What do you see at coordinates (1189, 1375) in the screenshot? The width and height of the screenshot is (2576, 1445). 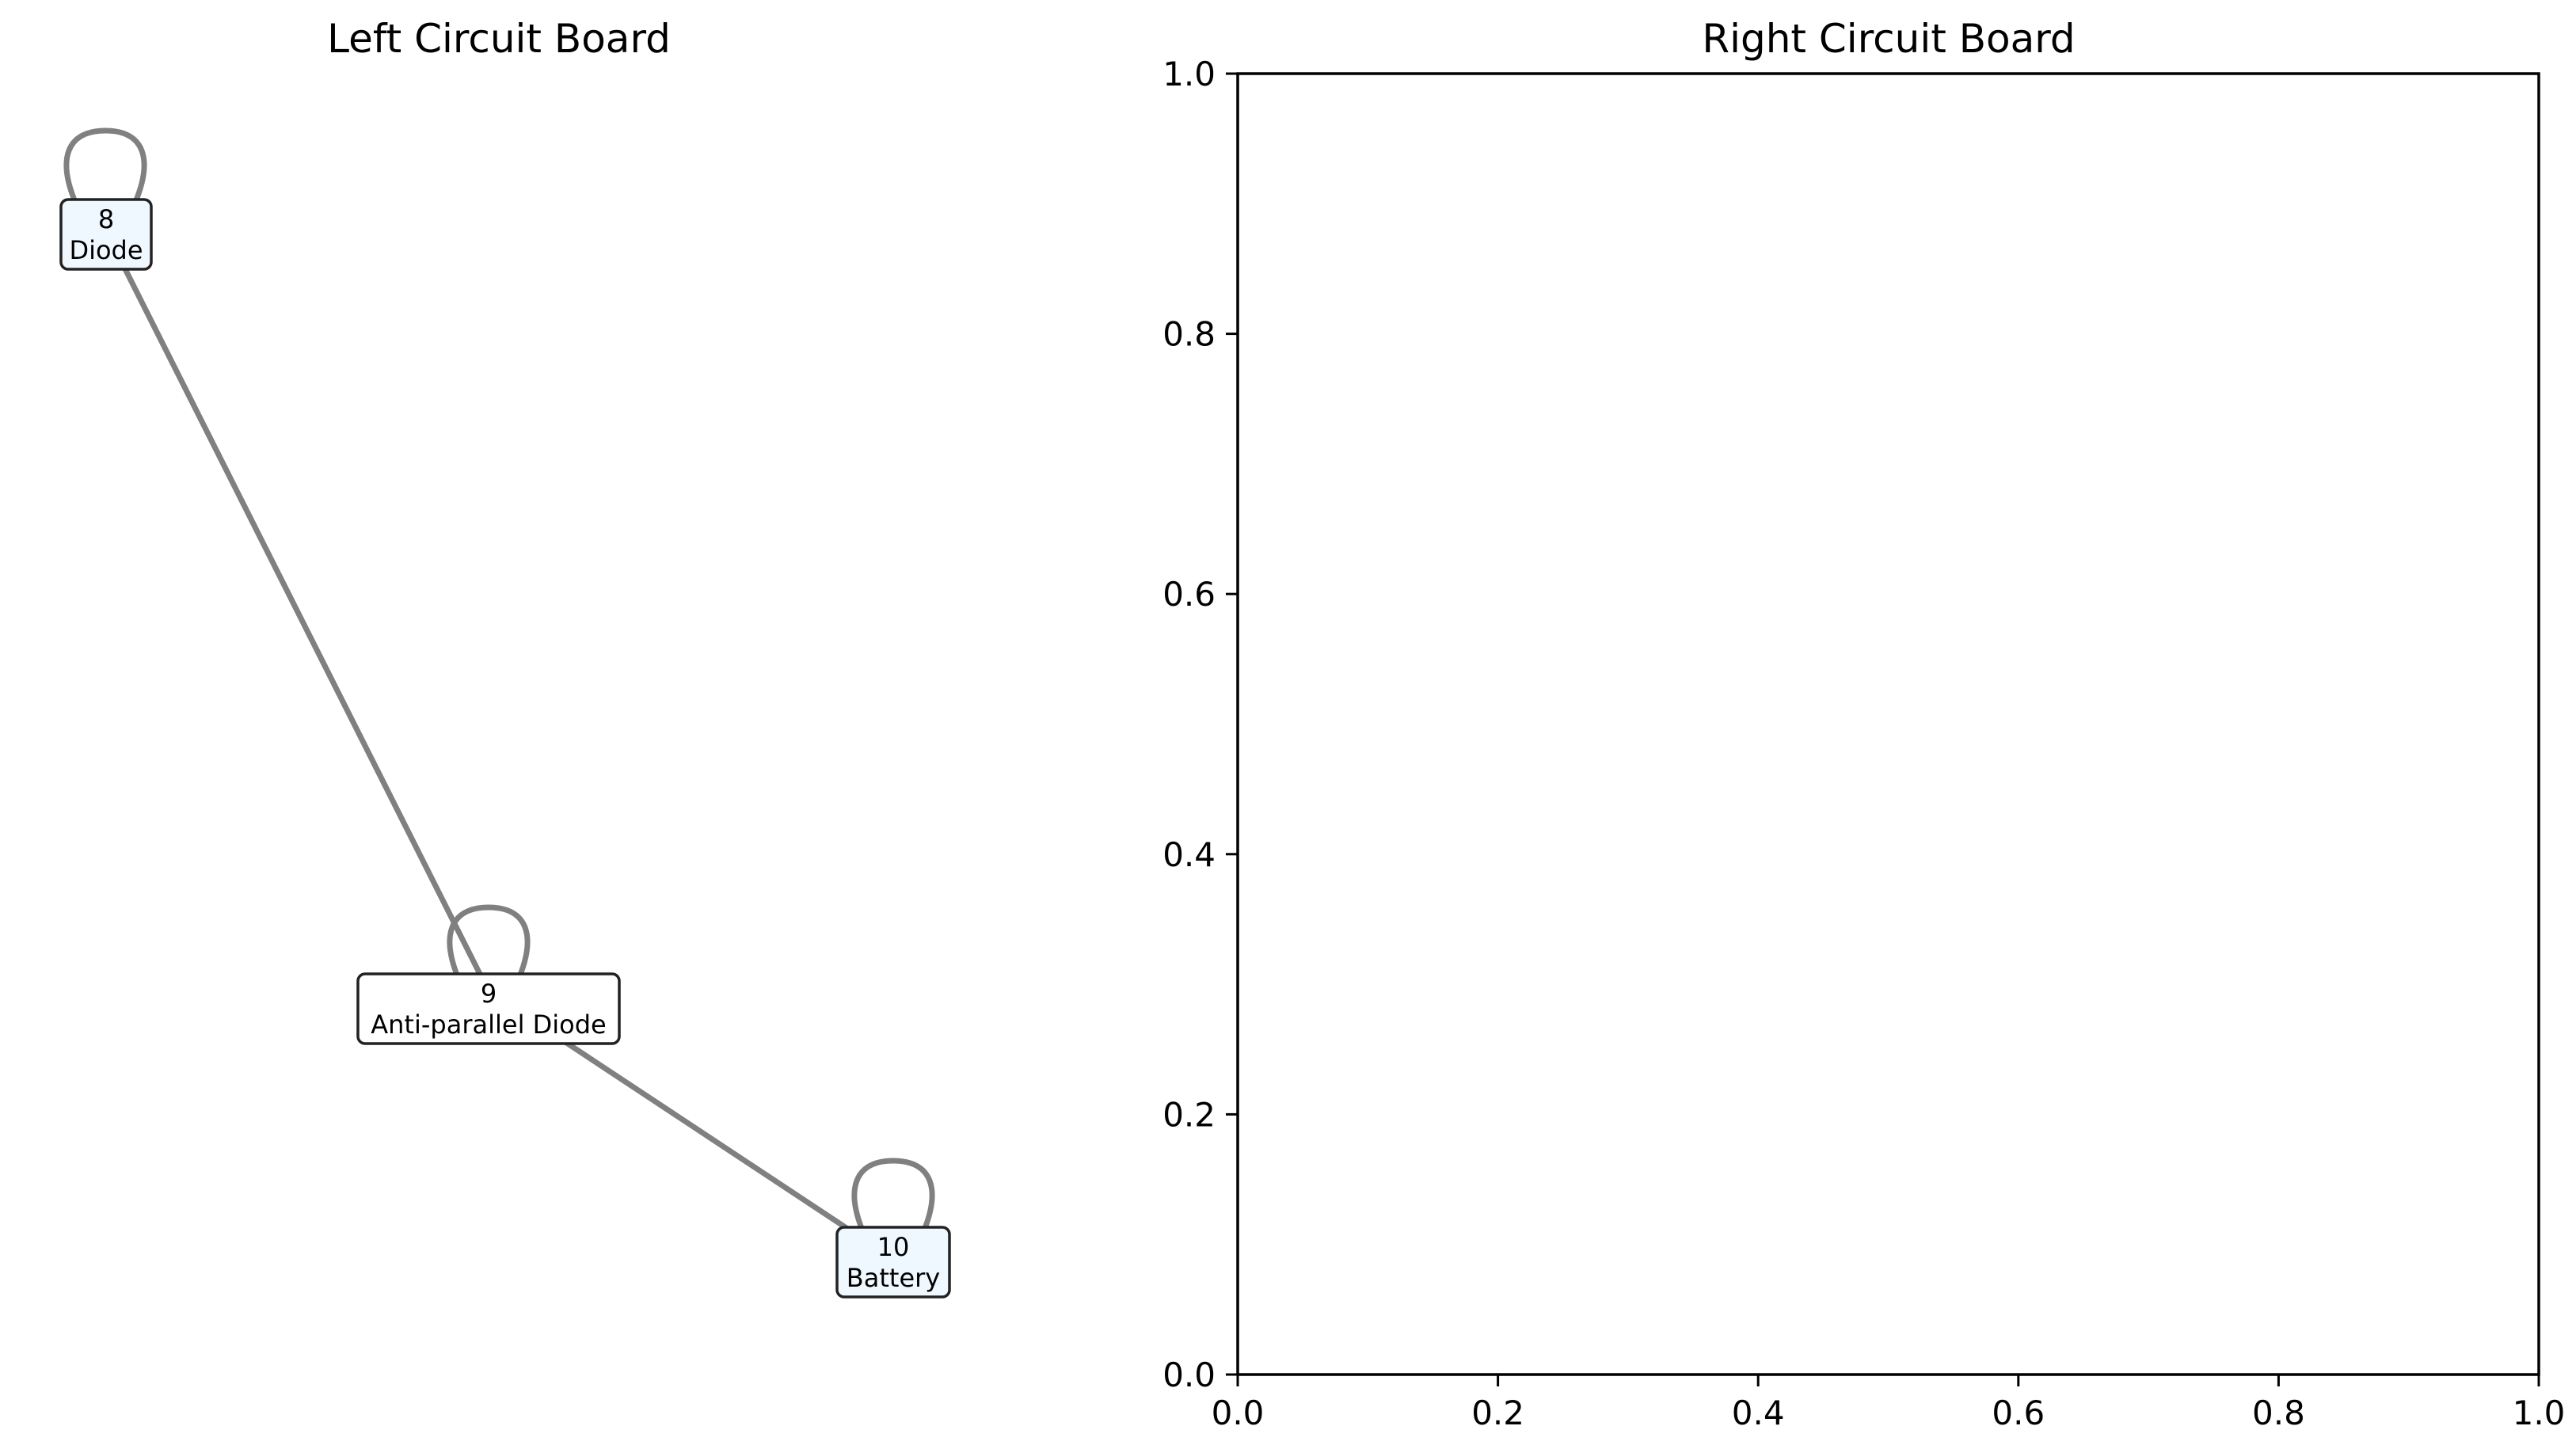 I see `y-tick-label: 0.0` at bounding box center [1189, 1375].